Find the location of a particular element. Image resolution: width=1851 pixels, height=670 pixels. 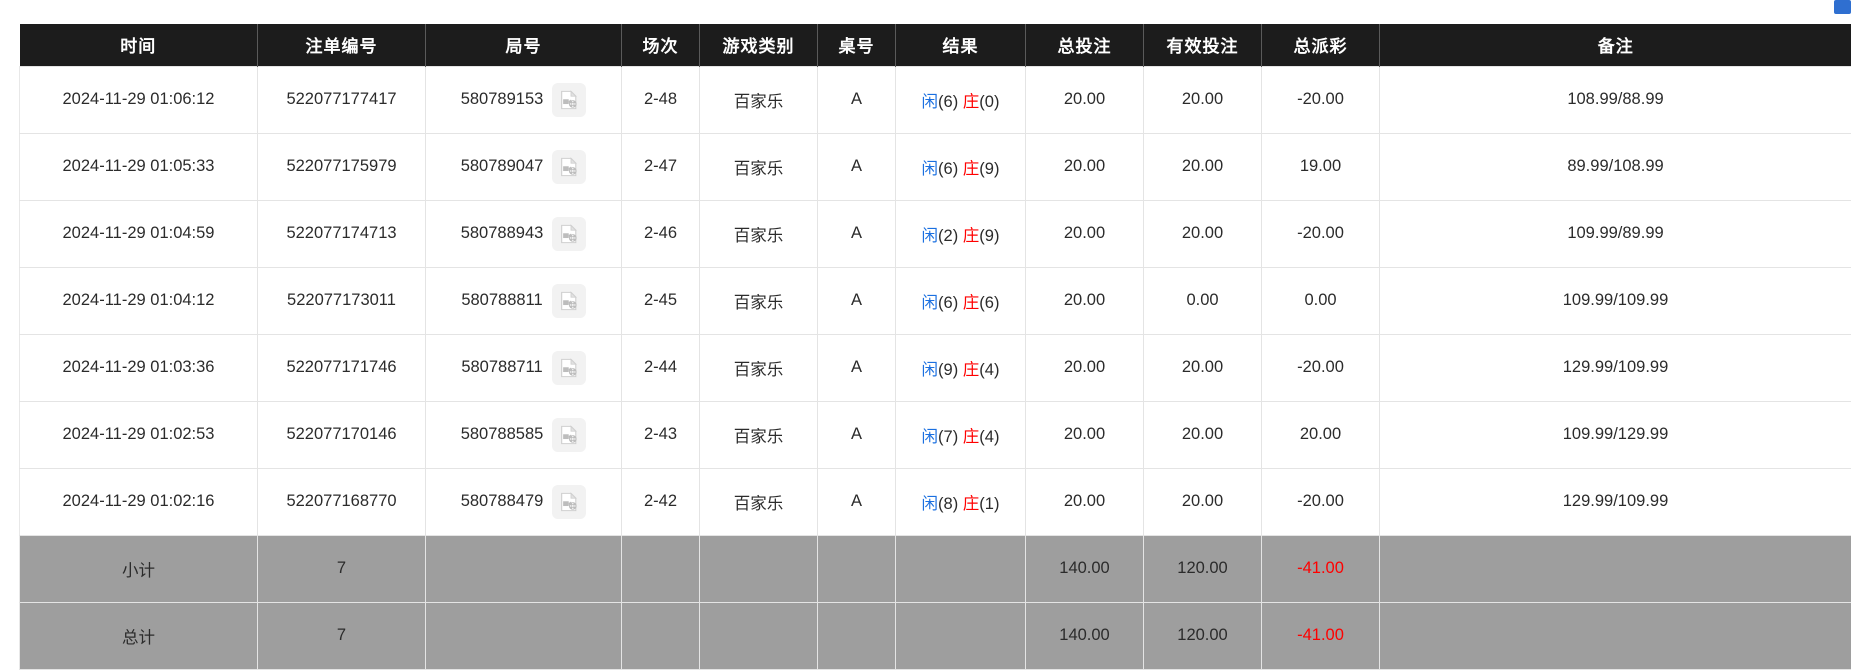

result-banker-value: (9) is located at coordinates (989, 236).